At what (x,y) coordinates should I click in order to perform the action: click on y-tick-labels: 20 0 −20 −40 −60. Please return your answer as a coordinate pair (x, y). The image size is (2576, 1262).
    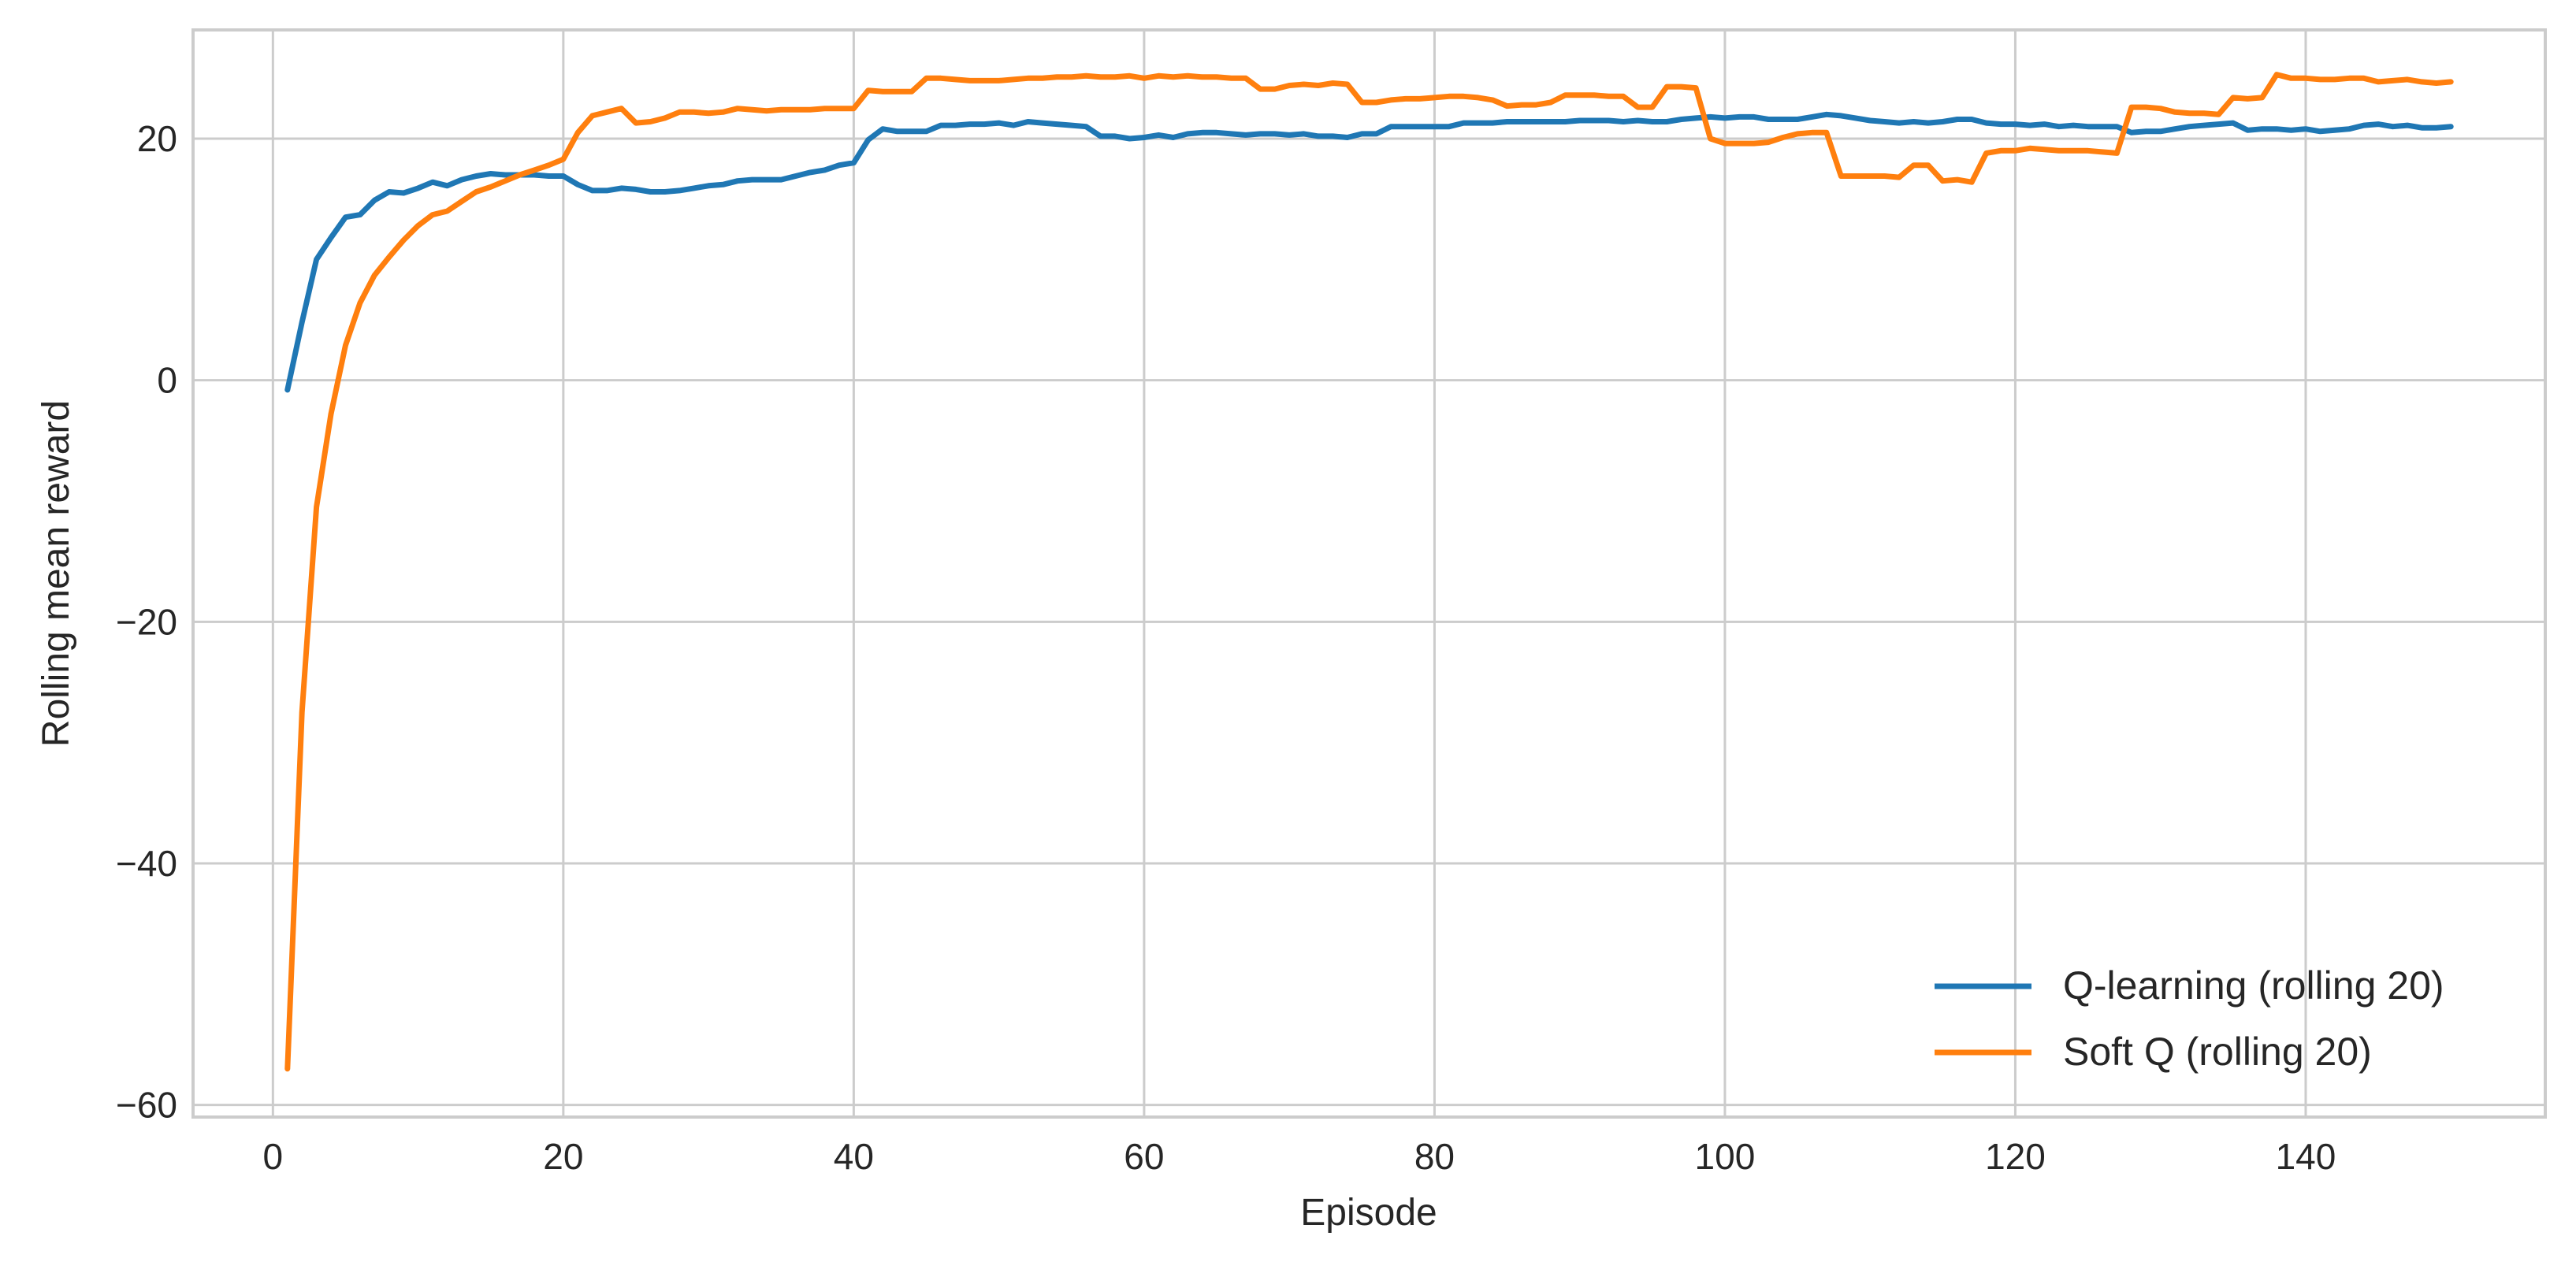
    Looking at the image, I should click on (146, 622).